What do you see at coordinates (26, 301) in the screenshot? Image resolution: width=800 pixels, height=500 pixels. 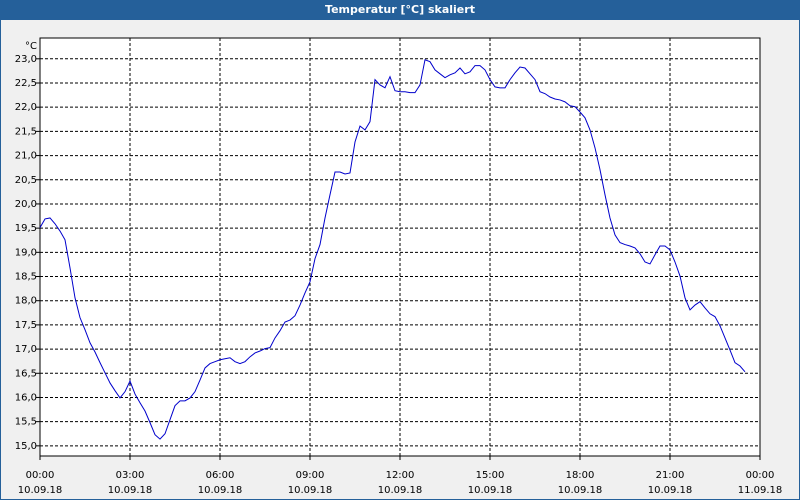 I see `y-tick-label: 18,0` at bounding box center [26, 301].